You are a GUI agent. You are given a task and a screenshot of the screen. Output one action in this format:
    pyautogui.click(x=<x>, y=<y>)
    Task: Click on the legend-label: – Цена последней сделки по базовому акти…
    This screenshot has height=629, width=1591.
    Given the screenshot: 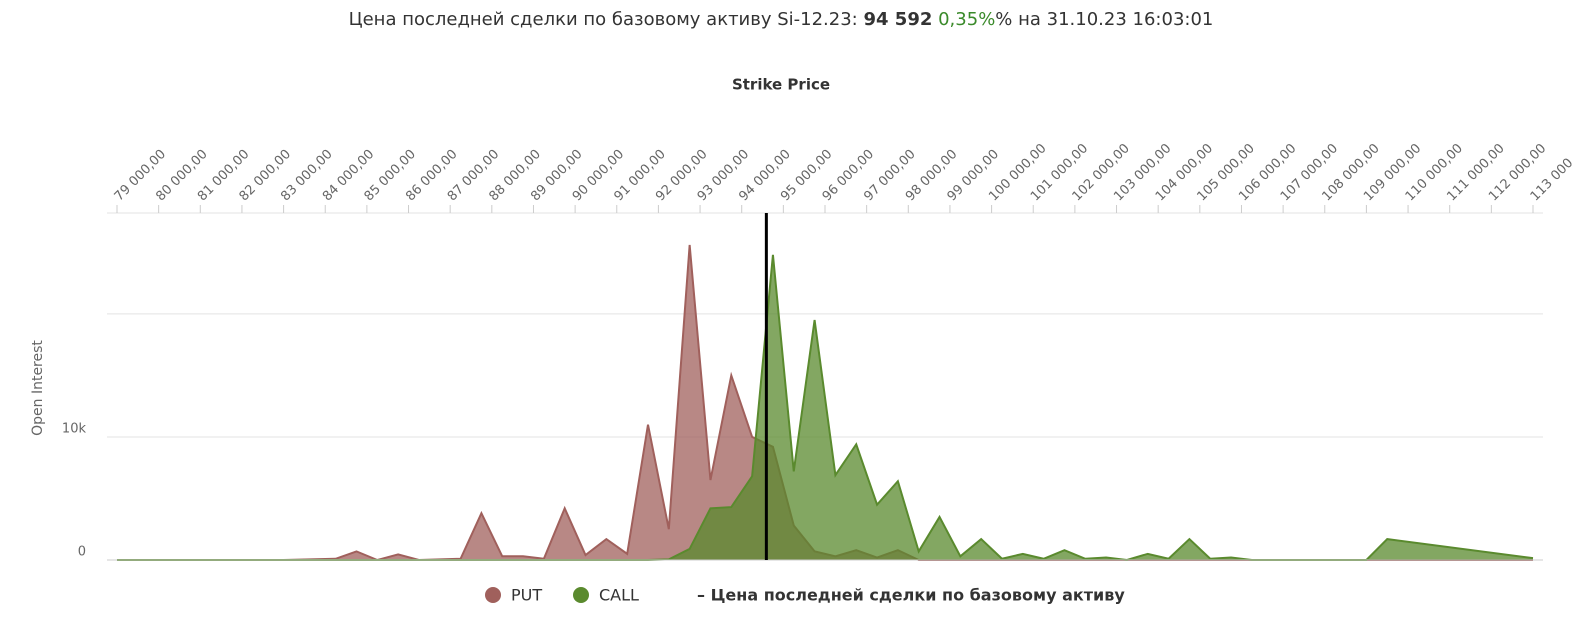 What is the action you would take?
    pyautogui.click(x=911, y=595)
    